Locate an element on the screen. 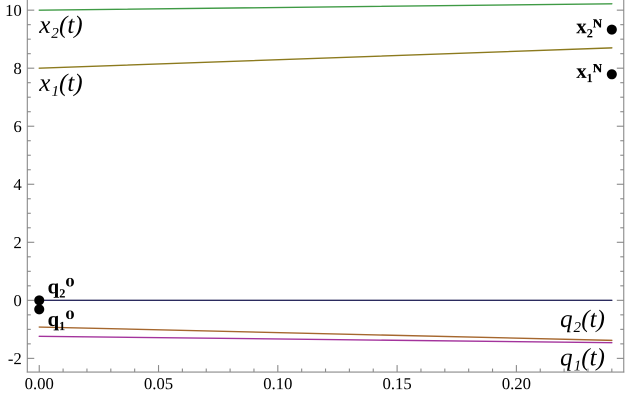  y-tick-label: 8 is located at coordinates (18, 68).